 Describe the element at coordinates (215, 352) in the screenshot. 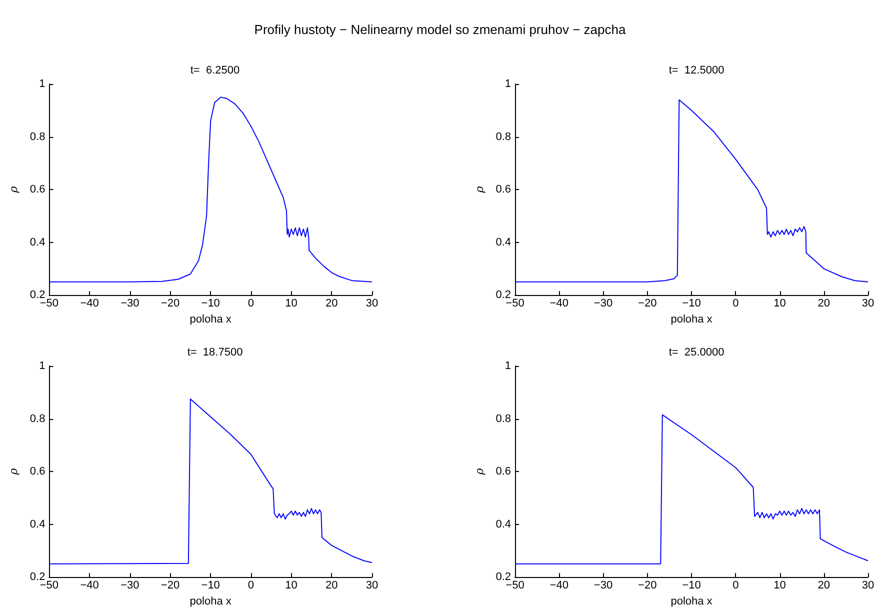

I see `chart-title: t= 18.7500` at that location.